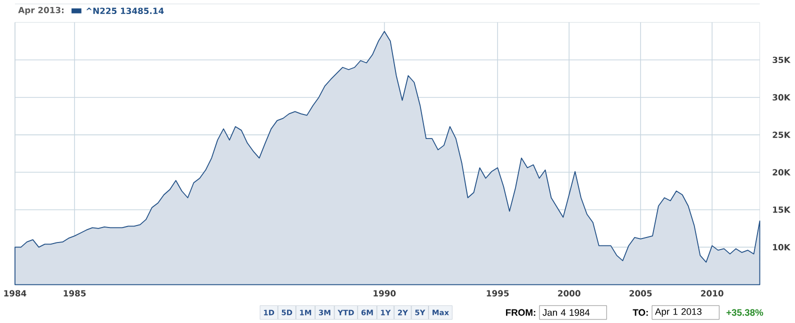 The width and height of the screenshot is (795, 323). What do you see at coordinates (385, 293) in the screenshot?
I see `x-tick-label: 1990` at bounding box center [385, 293].